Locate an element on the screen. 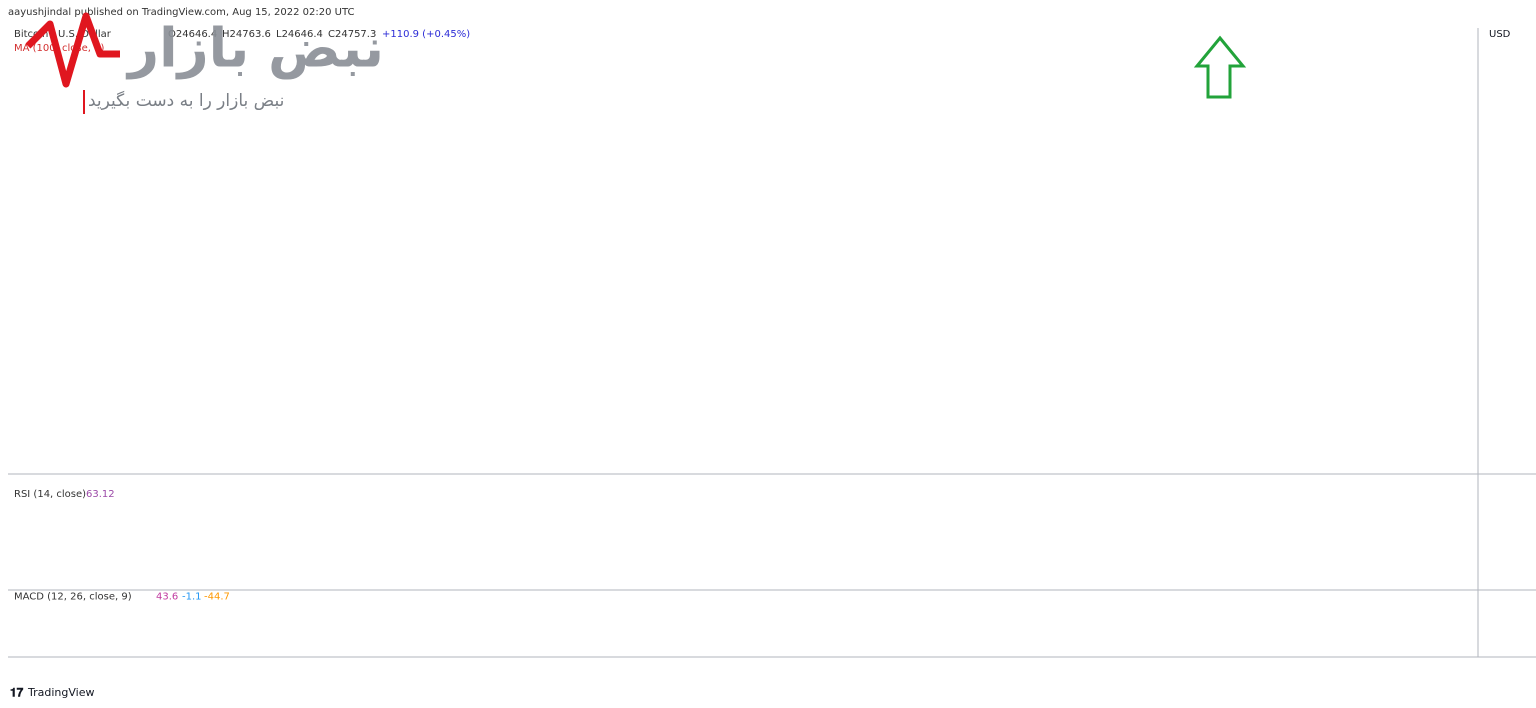 The width and height of the screenshot is (1536, 708). footer-brand: TradingView is located at coordinates (60, 692).